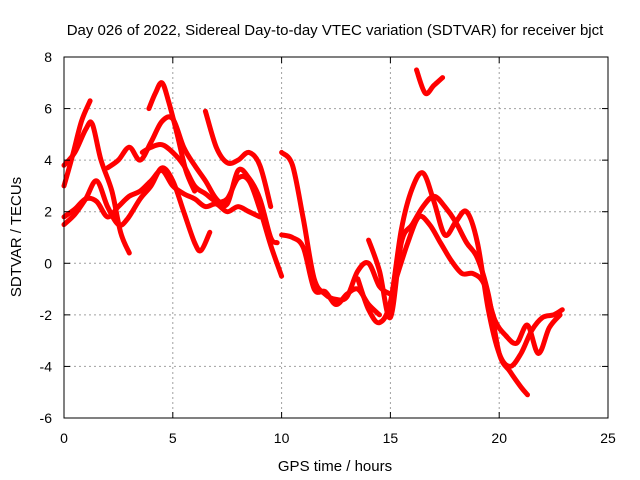 The height and width of the screenshot is (480, 640). What do you see at coordinates (46, 366) in the screenshot?
I see `y-tick-label: -4` at bounding box center [46, 366].